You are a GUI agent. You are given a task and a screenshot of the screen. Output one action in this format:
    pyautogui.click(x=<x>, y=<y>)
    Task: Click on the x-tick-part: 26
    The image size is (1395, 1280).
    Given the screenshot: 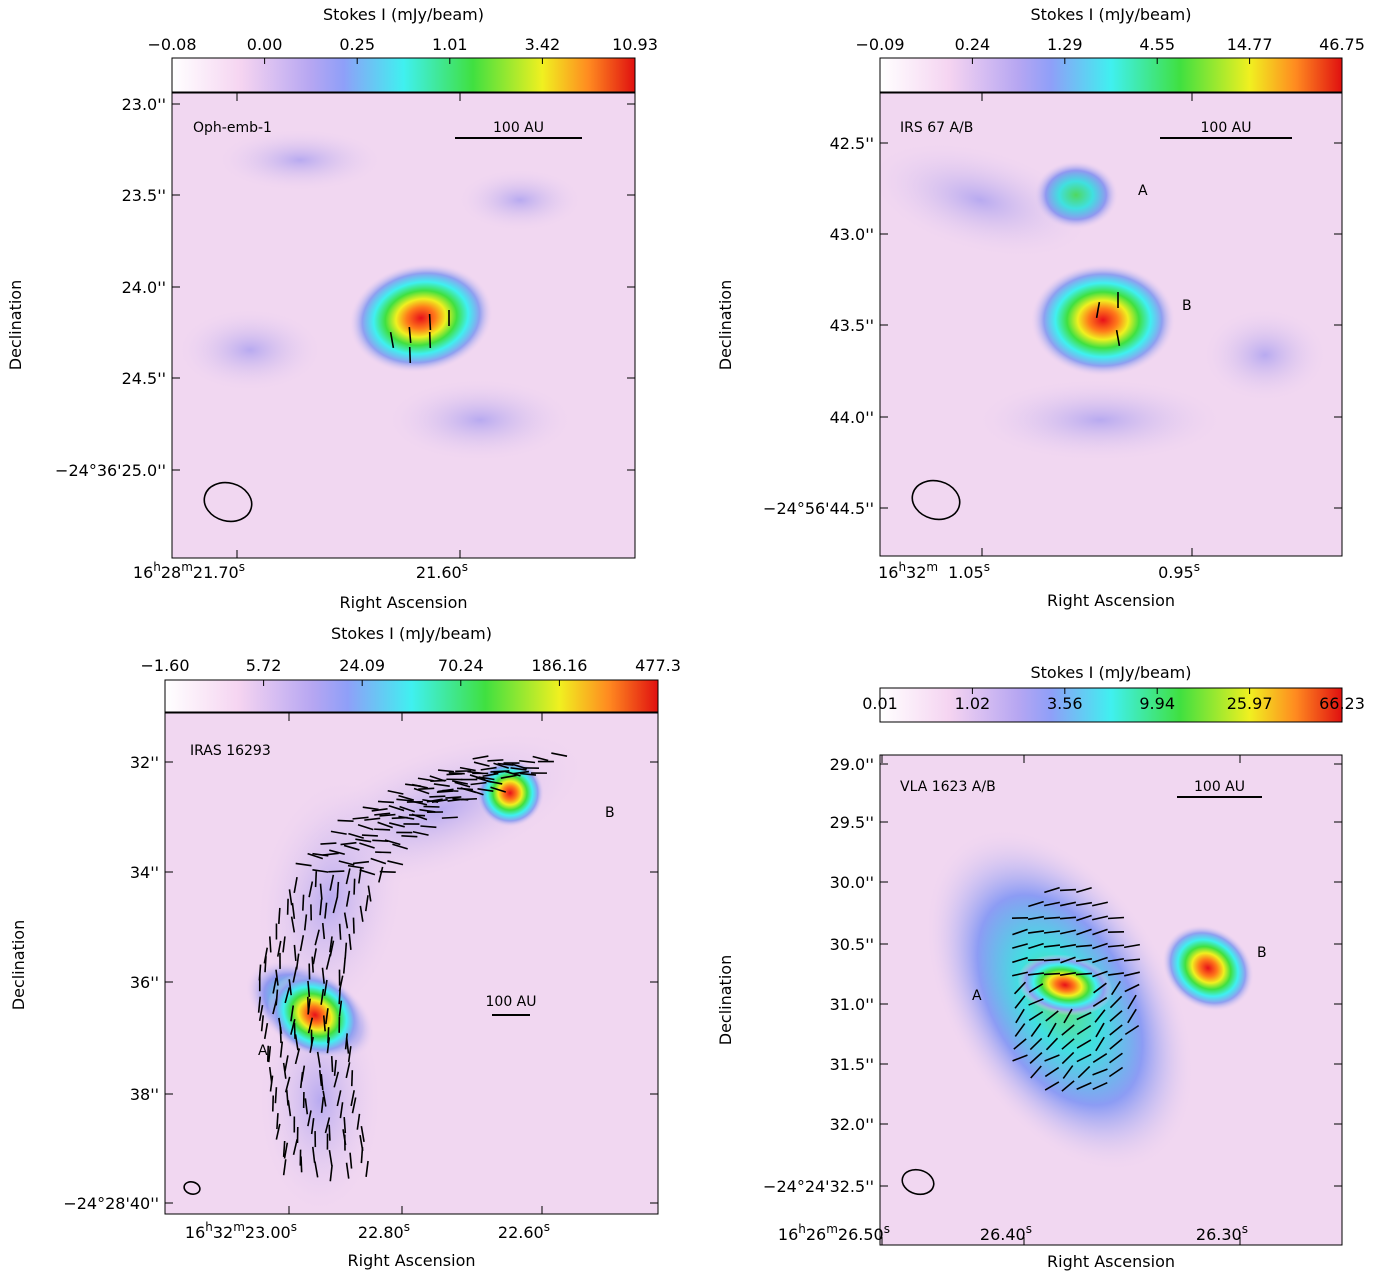 What is the action you would take?
    pyautogui.click(x=816, y=1234)
    